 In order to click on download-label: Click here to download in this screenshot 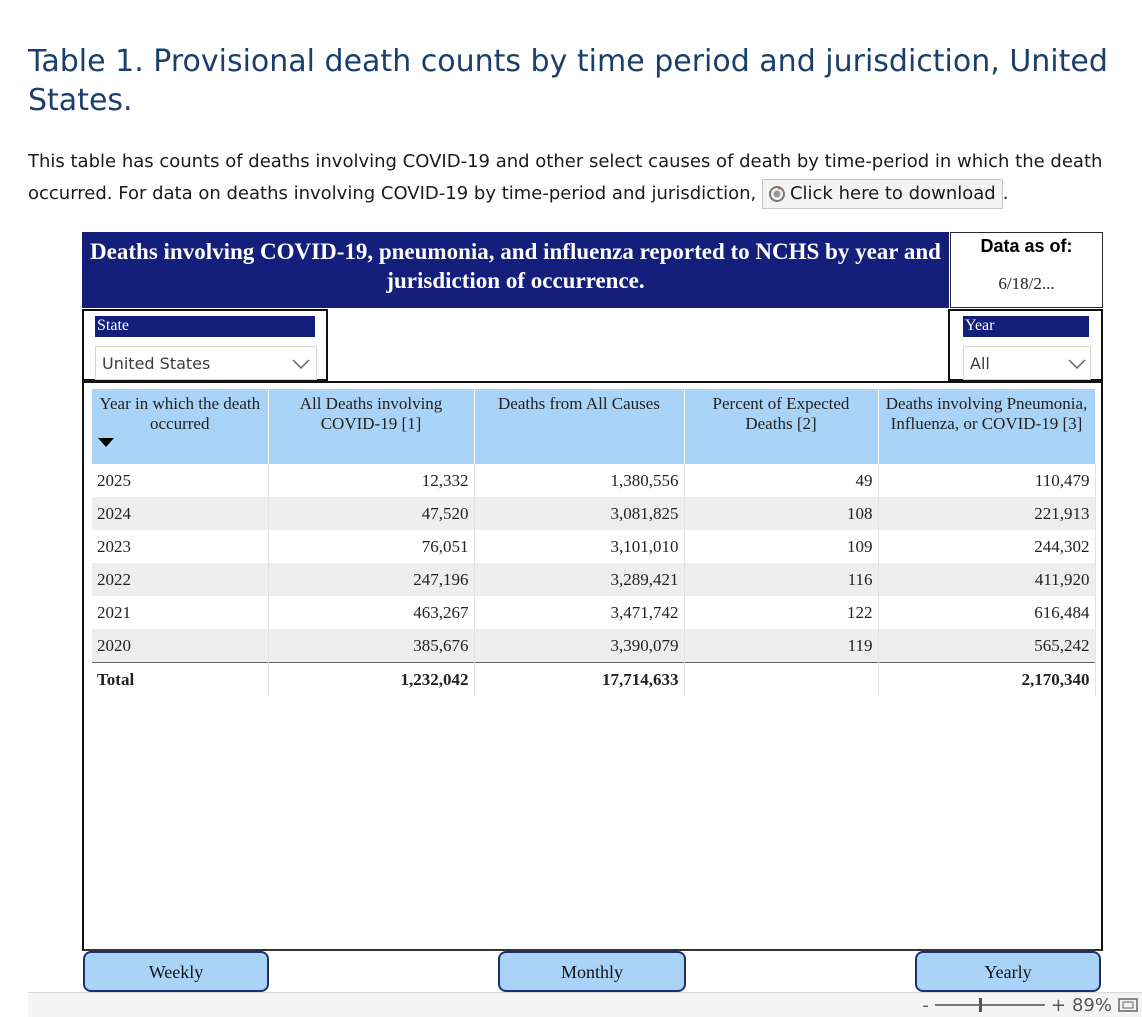, I will do `click(892, 193)`.